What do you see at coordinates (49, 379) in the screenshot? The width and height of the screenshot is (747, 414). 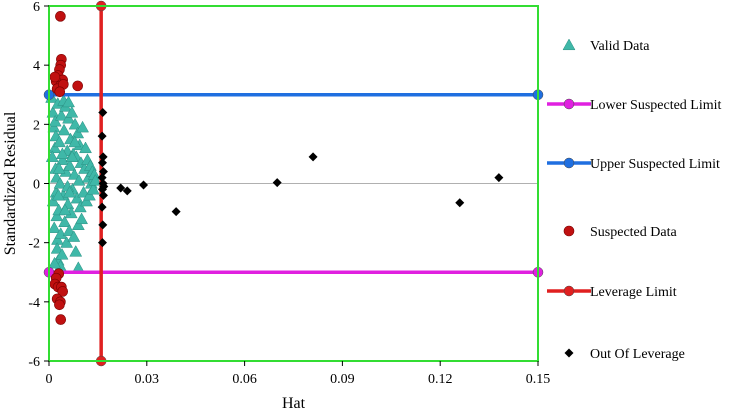 I see `x-tick-label: 0` at bounding box center [49, 379].